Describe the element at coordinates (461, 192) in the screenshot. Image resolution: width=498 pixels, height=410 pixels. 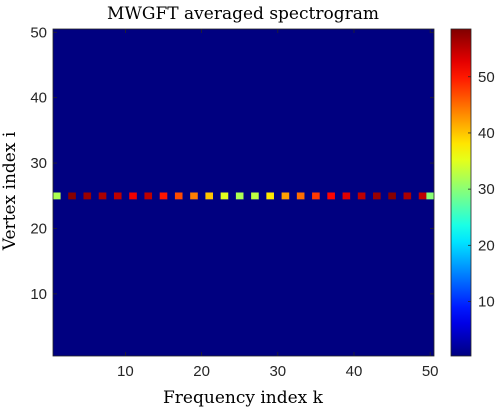
I see `colorbar-gradient` at that location.